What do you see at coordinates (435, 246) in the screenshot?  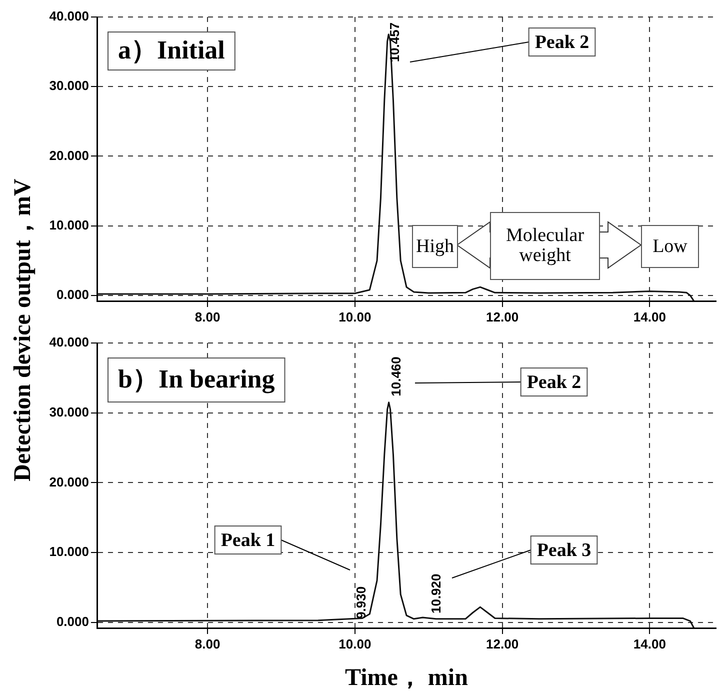 I see `annotation: High` at bounding box center [435, 246].